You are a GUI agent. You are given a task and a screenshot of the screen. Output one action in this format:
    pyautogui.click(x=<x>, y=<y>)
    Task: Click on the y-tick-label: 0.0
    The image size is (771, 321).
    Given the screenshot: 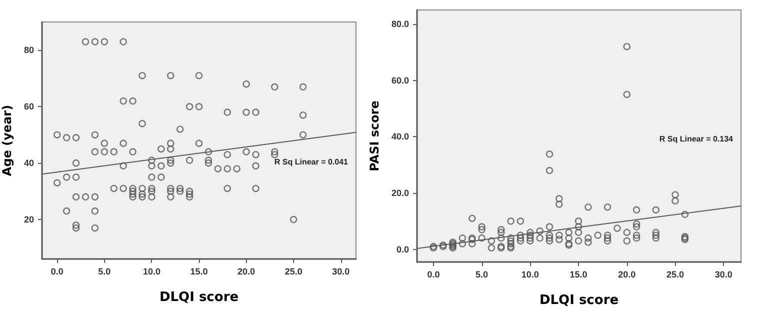 What is the action you would take?
    pyautogui.click(x=402, y=249)
    